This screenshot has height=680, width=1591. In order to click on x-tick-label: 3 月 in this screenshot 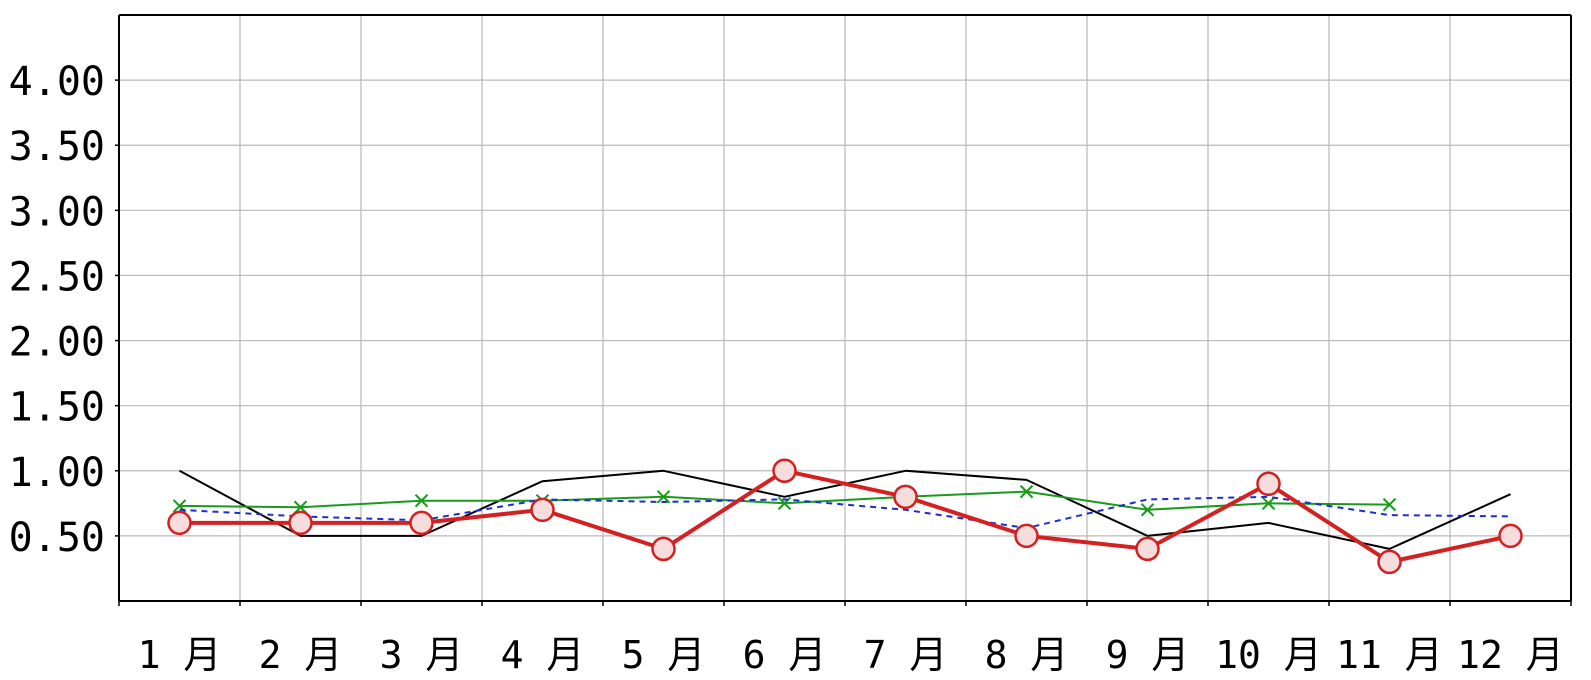, I will do `click(422, 655)`.